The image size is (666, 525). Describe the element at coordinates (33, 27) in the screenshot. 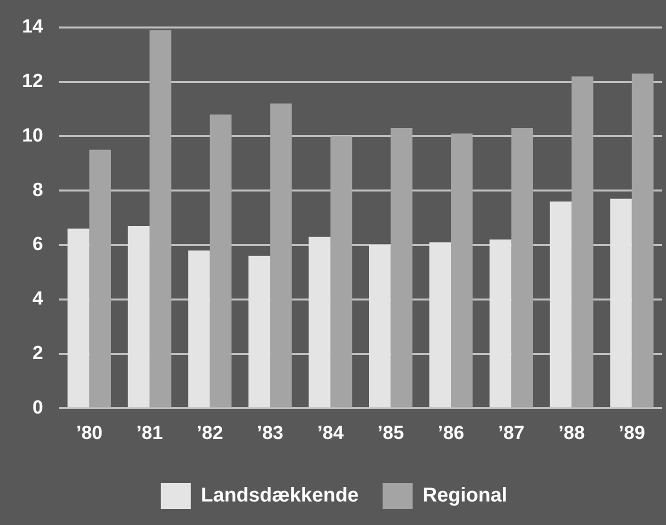

I see `y-tick-label: 14` at that location.